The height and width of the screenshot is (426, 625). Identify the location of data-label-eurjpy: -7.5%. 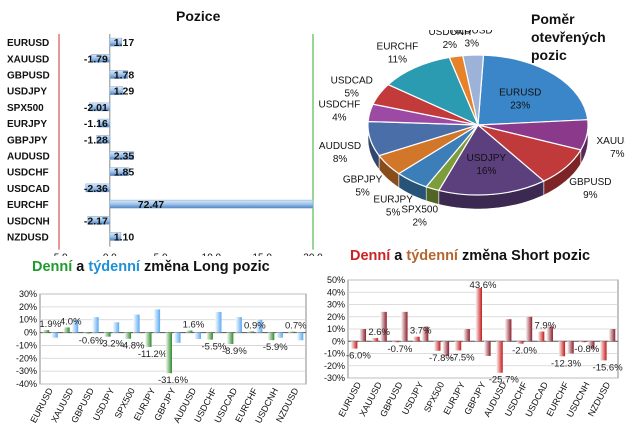
(462, 357).